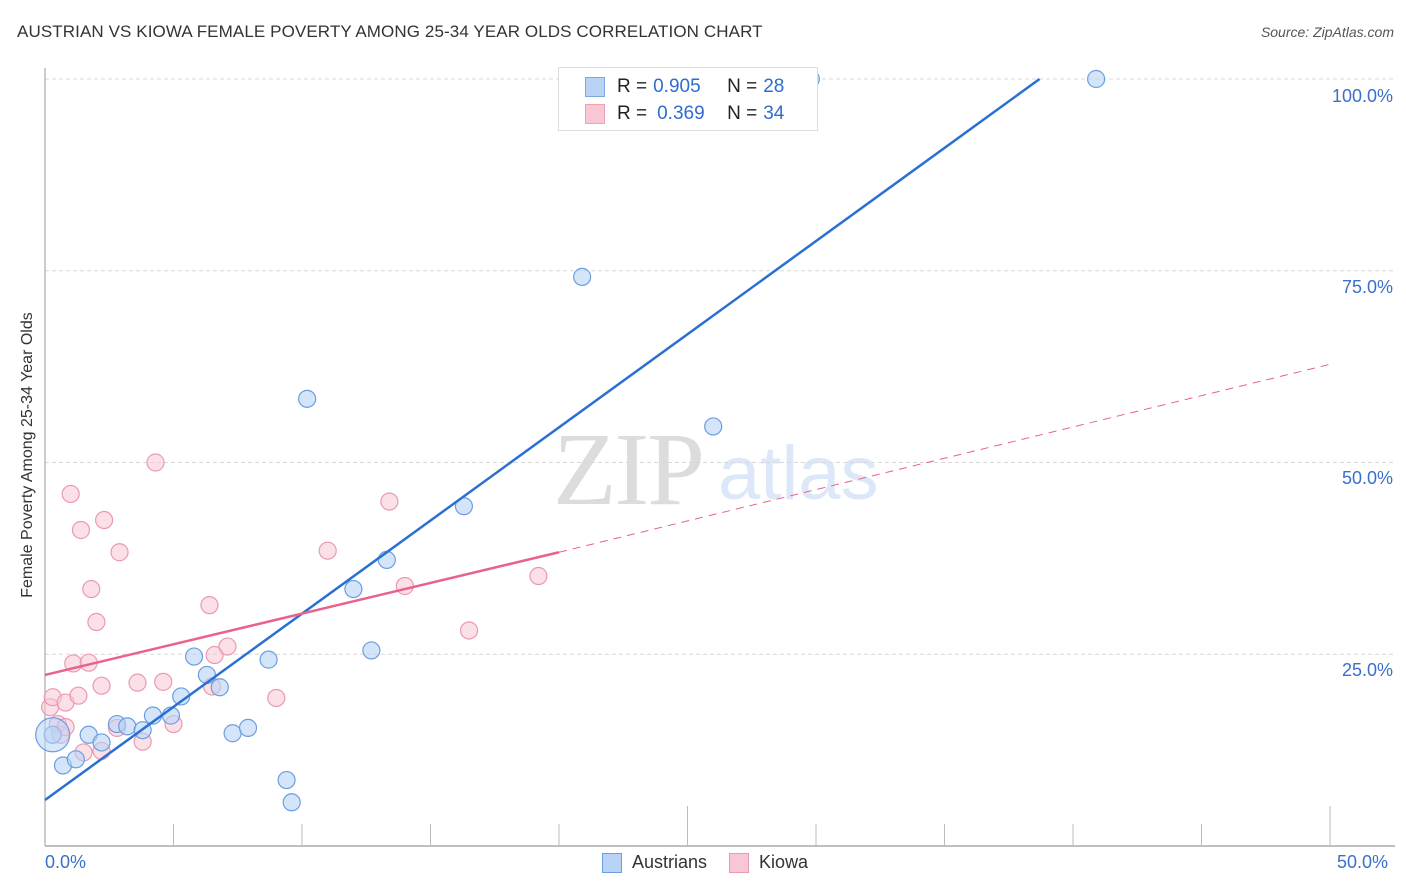  I want to click on y-axis-label: Female Poverty Among 25-34 Year Olds, so click(27, 455).